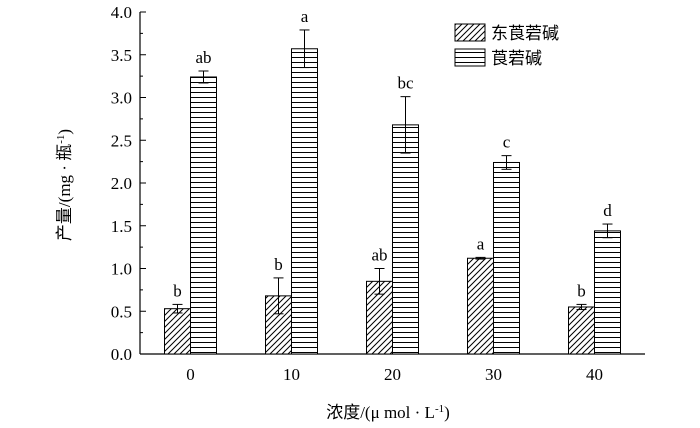 This screenshot has width=700, height=428. Describe the element at coordinates (388, 412) in the screenshot. I see `x-axis-label: 浓度/(μ mol · L-1)` at that location.